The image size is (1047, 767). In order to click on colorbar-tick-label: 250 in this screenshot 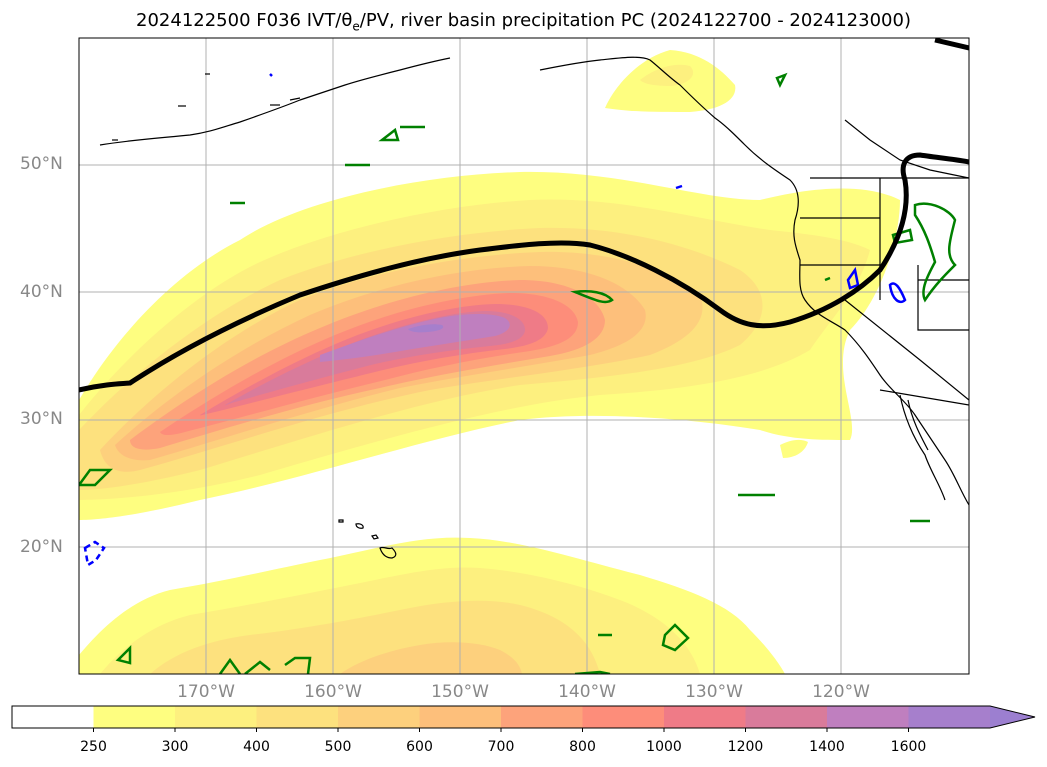, I will do `click(93, 747)`.